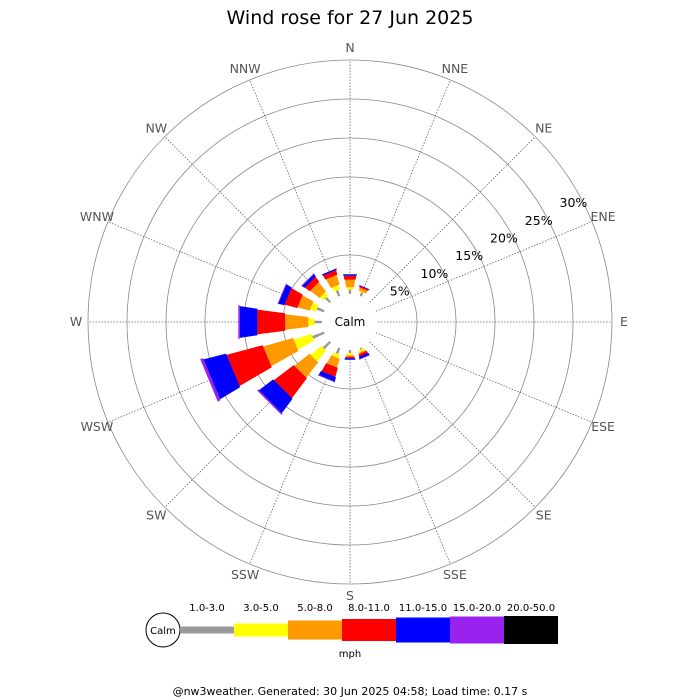 The width and height of the screenshot is (700, 700). I want to click on direction-label-nnw: NNW, so click(245, 68).